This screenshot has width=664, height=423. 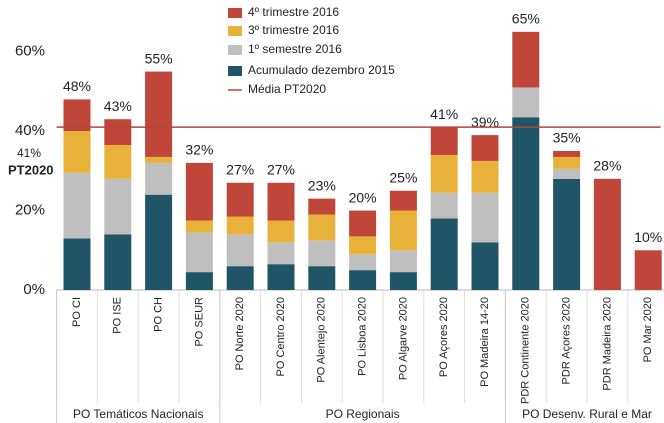 I want to click on total-label: 10%, so click(x=648, y=237).